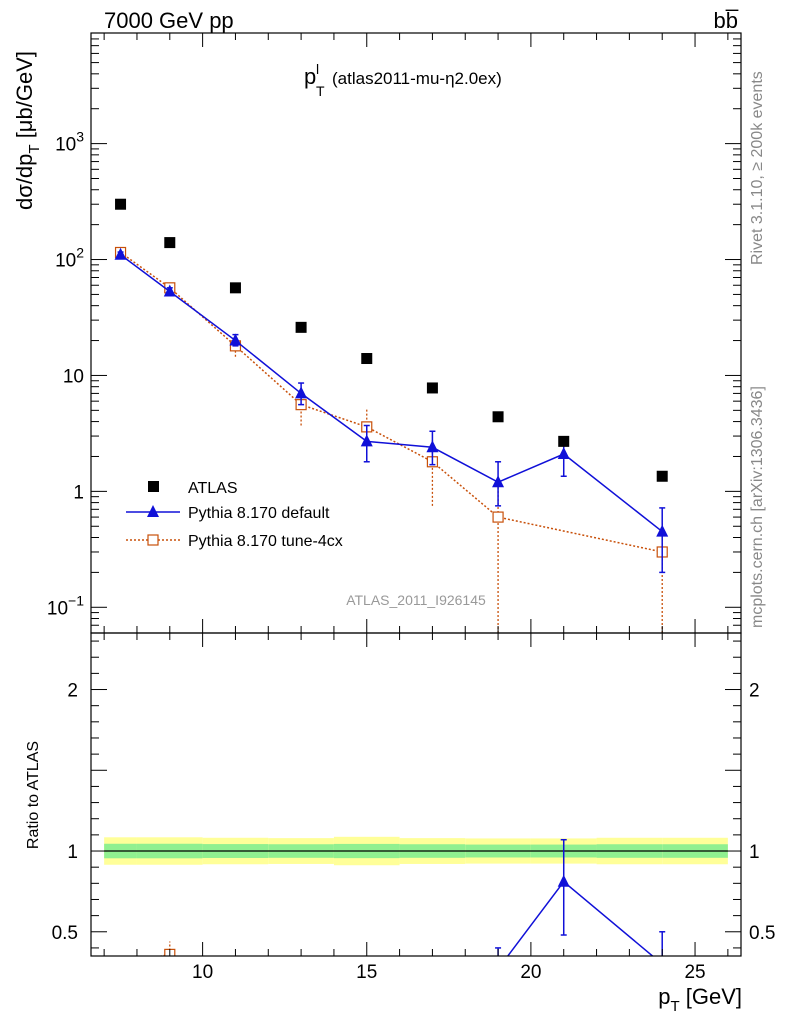  Describe the element at coordinates (72, 852) in the screenshot. I see `ratio-y-tick-label-left: 1` at that location.